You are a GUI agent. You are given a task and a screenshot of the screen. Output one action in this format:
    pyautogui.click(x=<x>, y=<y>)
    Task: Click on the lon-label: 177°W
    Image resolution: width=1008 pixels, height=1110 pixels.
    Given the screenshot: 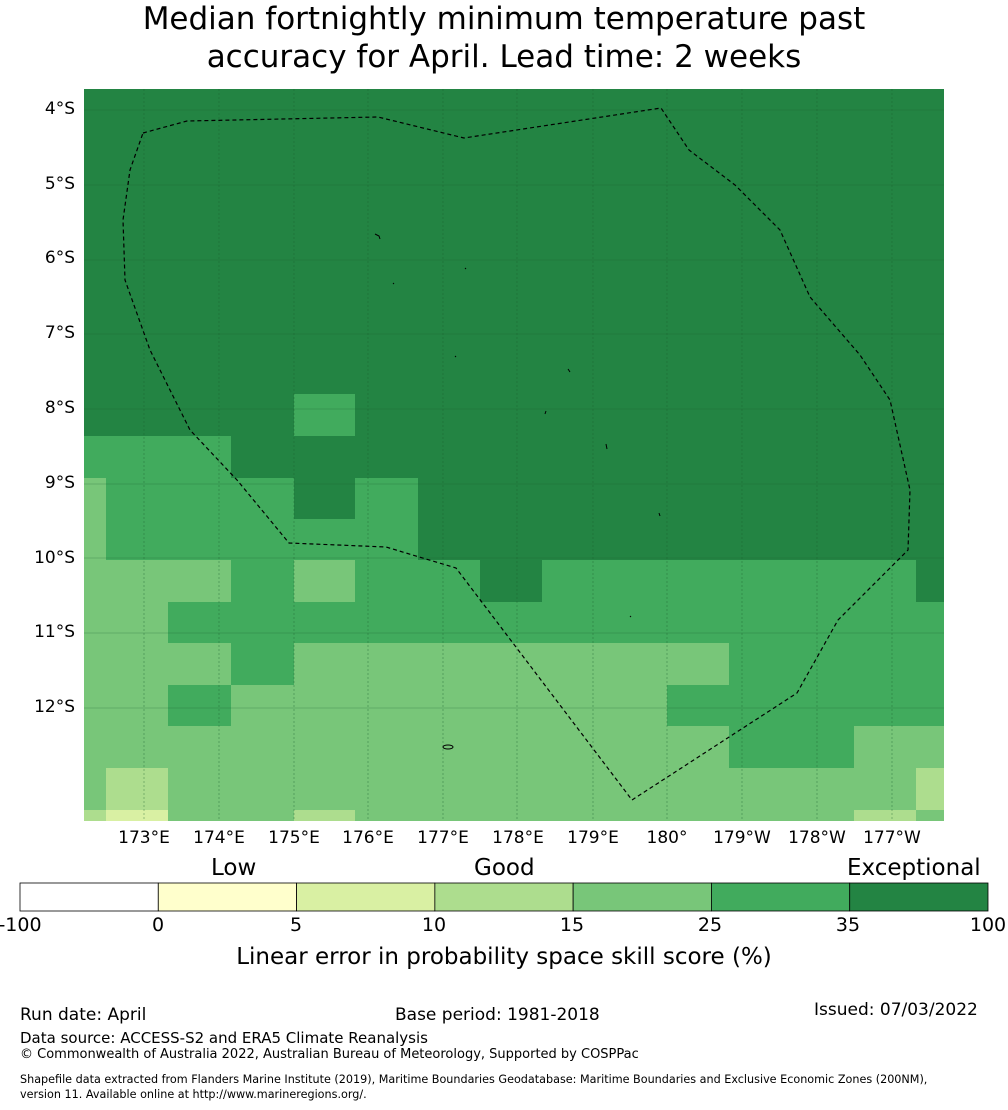 What is the action you would take?
    pyautogui.click(x=892, y=838)
    